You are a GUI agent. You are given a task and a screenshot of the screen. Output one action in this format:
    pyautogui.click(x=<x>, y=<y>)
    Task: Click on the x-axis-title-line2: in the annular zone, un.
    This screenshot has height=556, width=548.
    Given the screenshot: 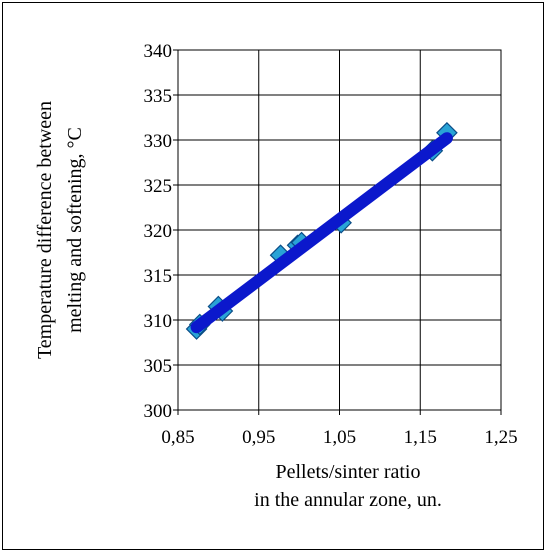 What is the action you would take?
    pyautogui.click(x=348, y=500)
    